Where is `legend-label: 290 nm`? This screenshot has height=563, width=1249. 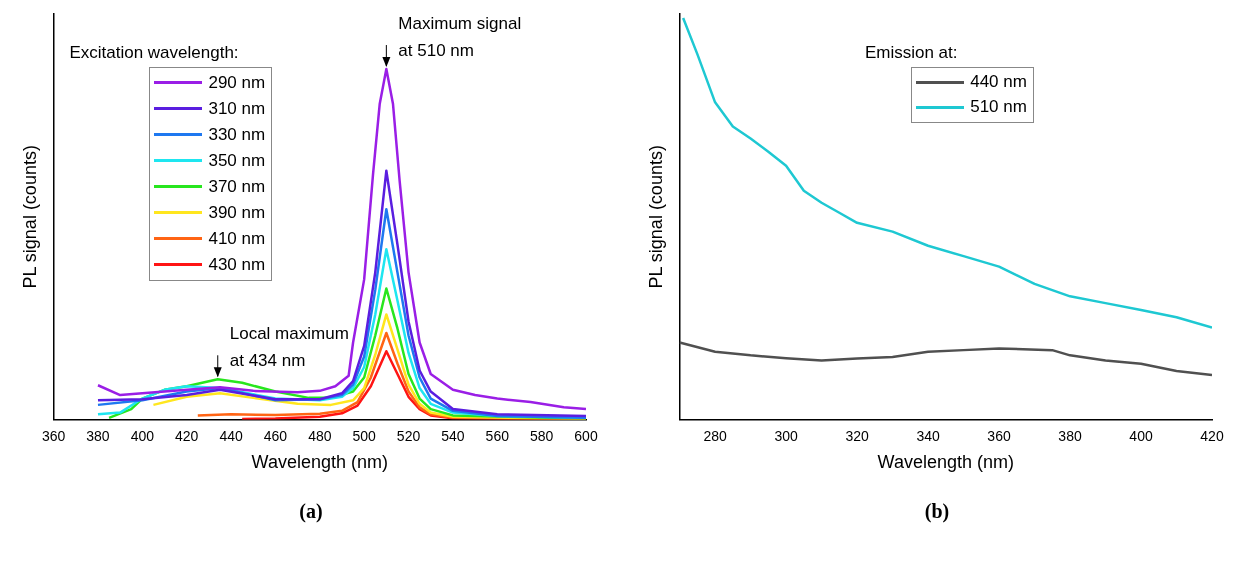 legend-label: 290 nm is located at coordinates (237, 82).